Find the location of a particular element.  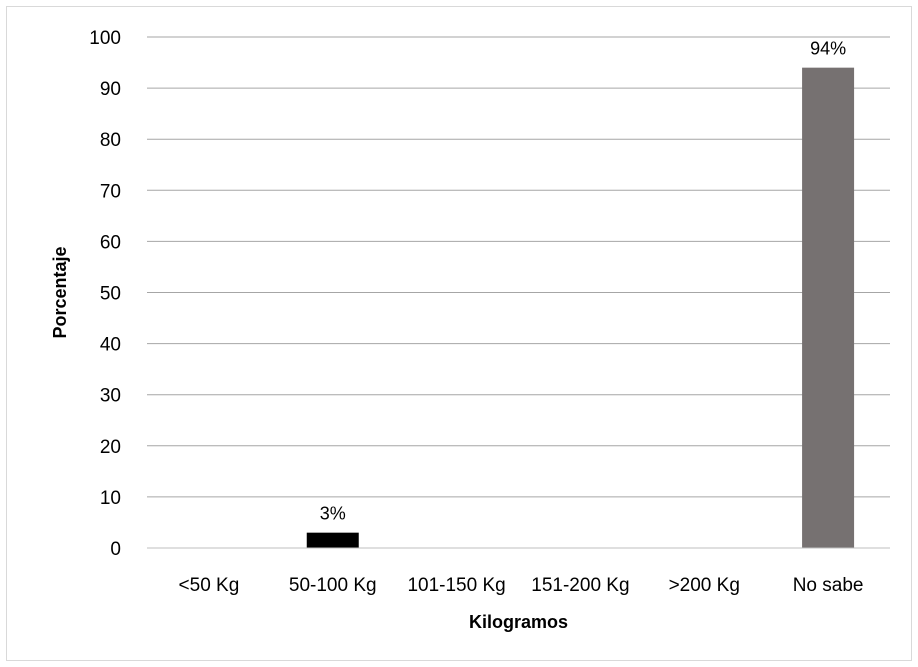

y-tick-label: 70 is located at coordinates (110, 191).